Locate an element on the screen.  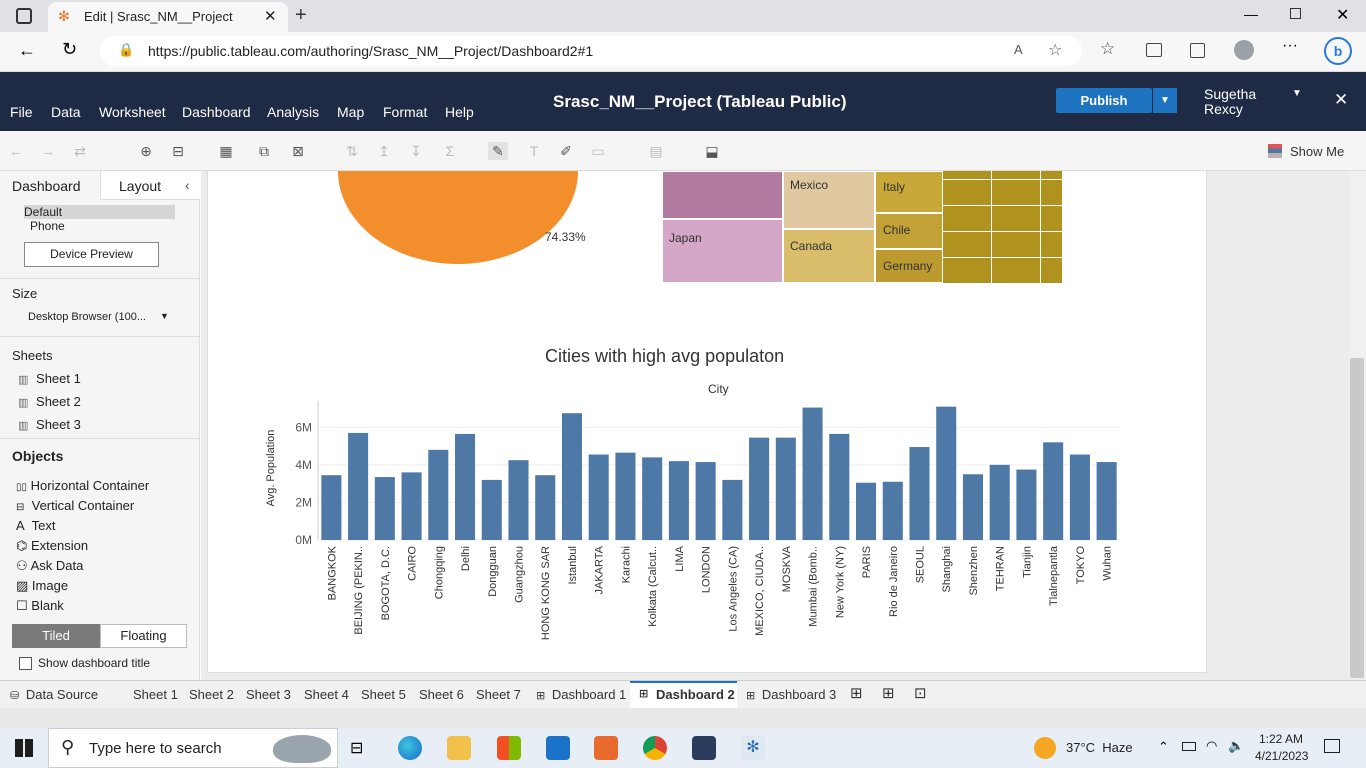
collapse-panel-icon: ‹ is located at coordinates (187, 185).